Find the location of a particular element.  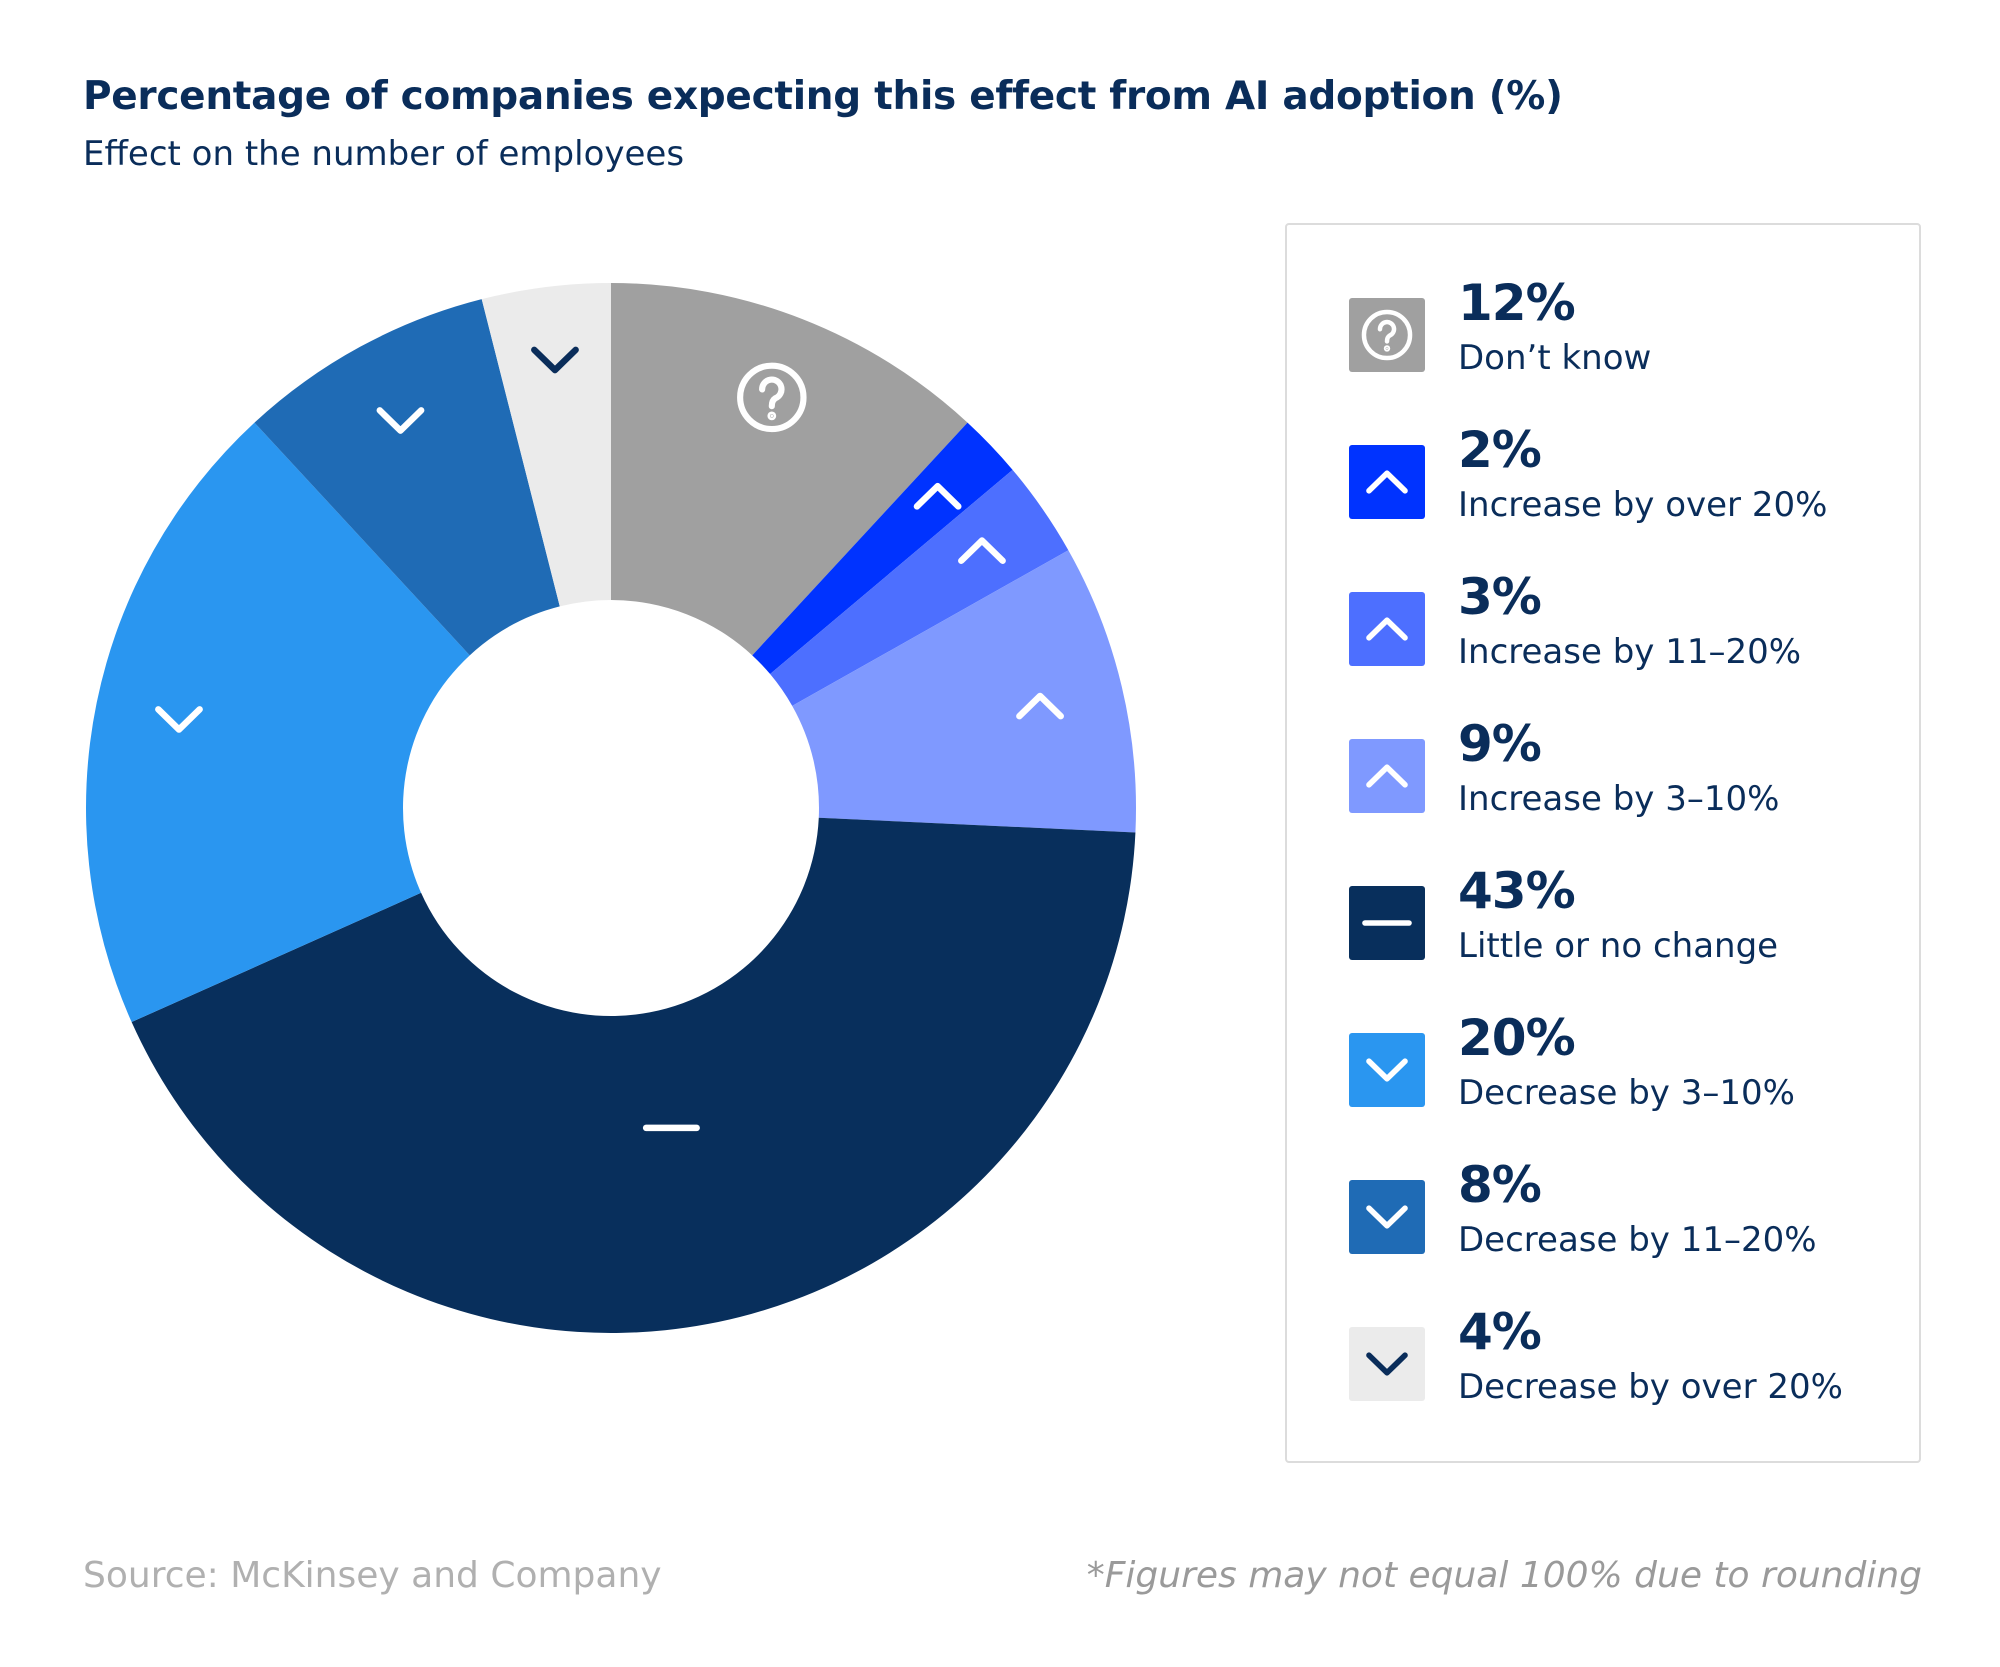

legend-percent: 9% is located at coordinates (1500, 744).